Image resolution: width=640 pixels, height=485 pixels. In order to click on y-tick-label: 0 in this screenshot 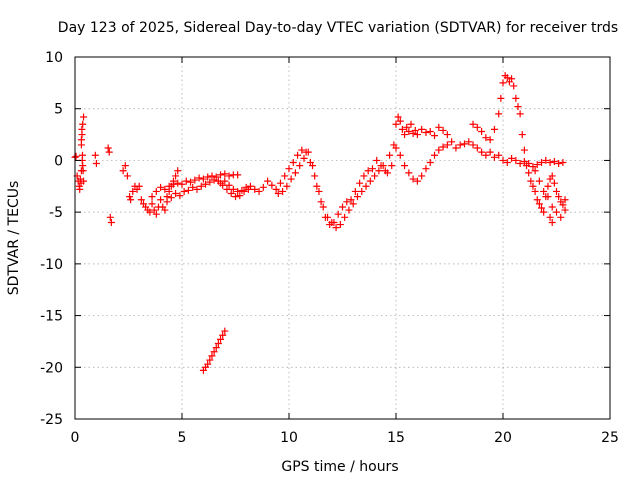, I will do `click(58, 161)`.